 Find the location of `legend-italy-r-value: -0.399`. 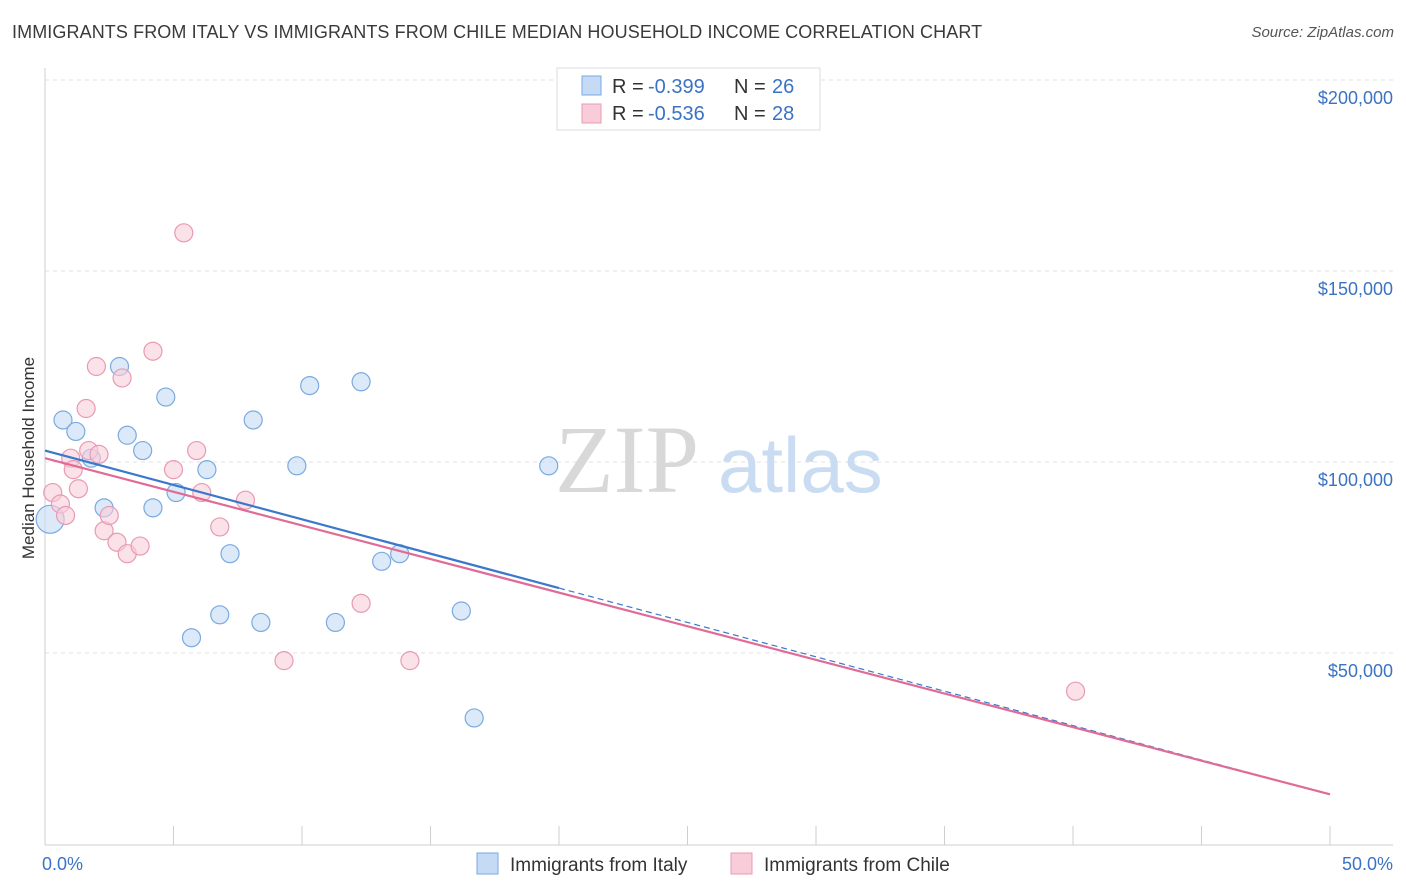

legend-italy-r-value: -0.399 is located at coordinates (676, 87).